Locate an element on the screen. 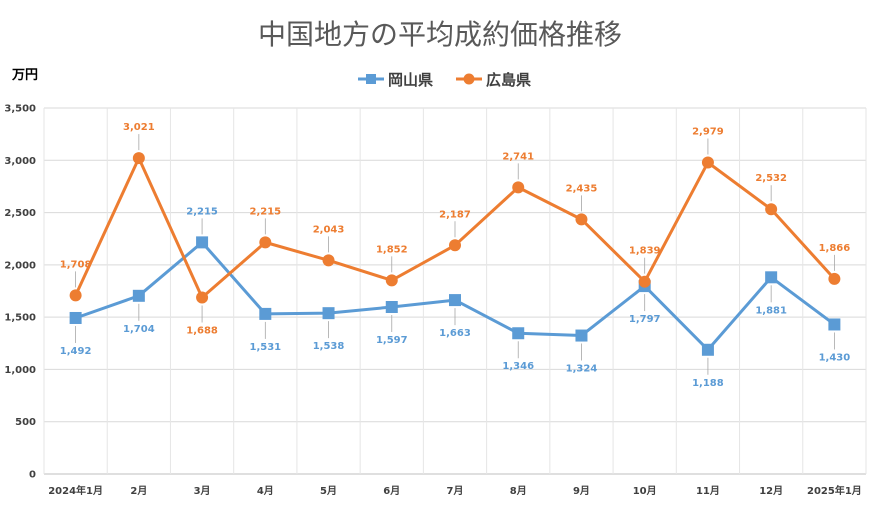 This screenshot has height=506, width=880. x-tick-label: 2025年1月 is located at coordinates (834, 490).